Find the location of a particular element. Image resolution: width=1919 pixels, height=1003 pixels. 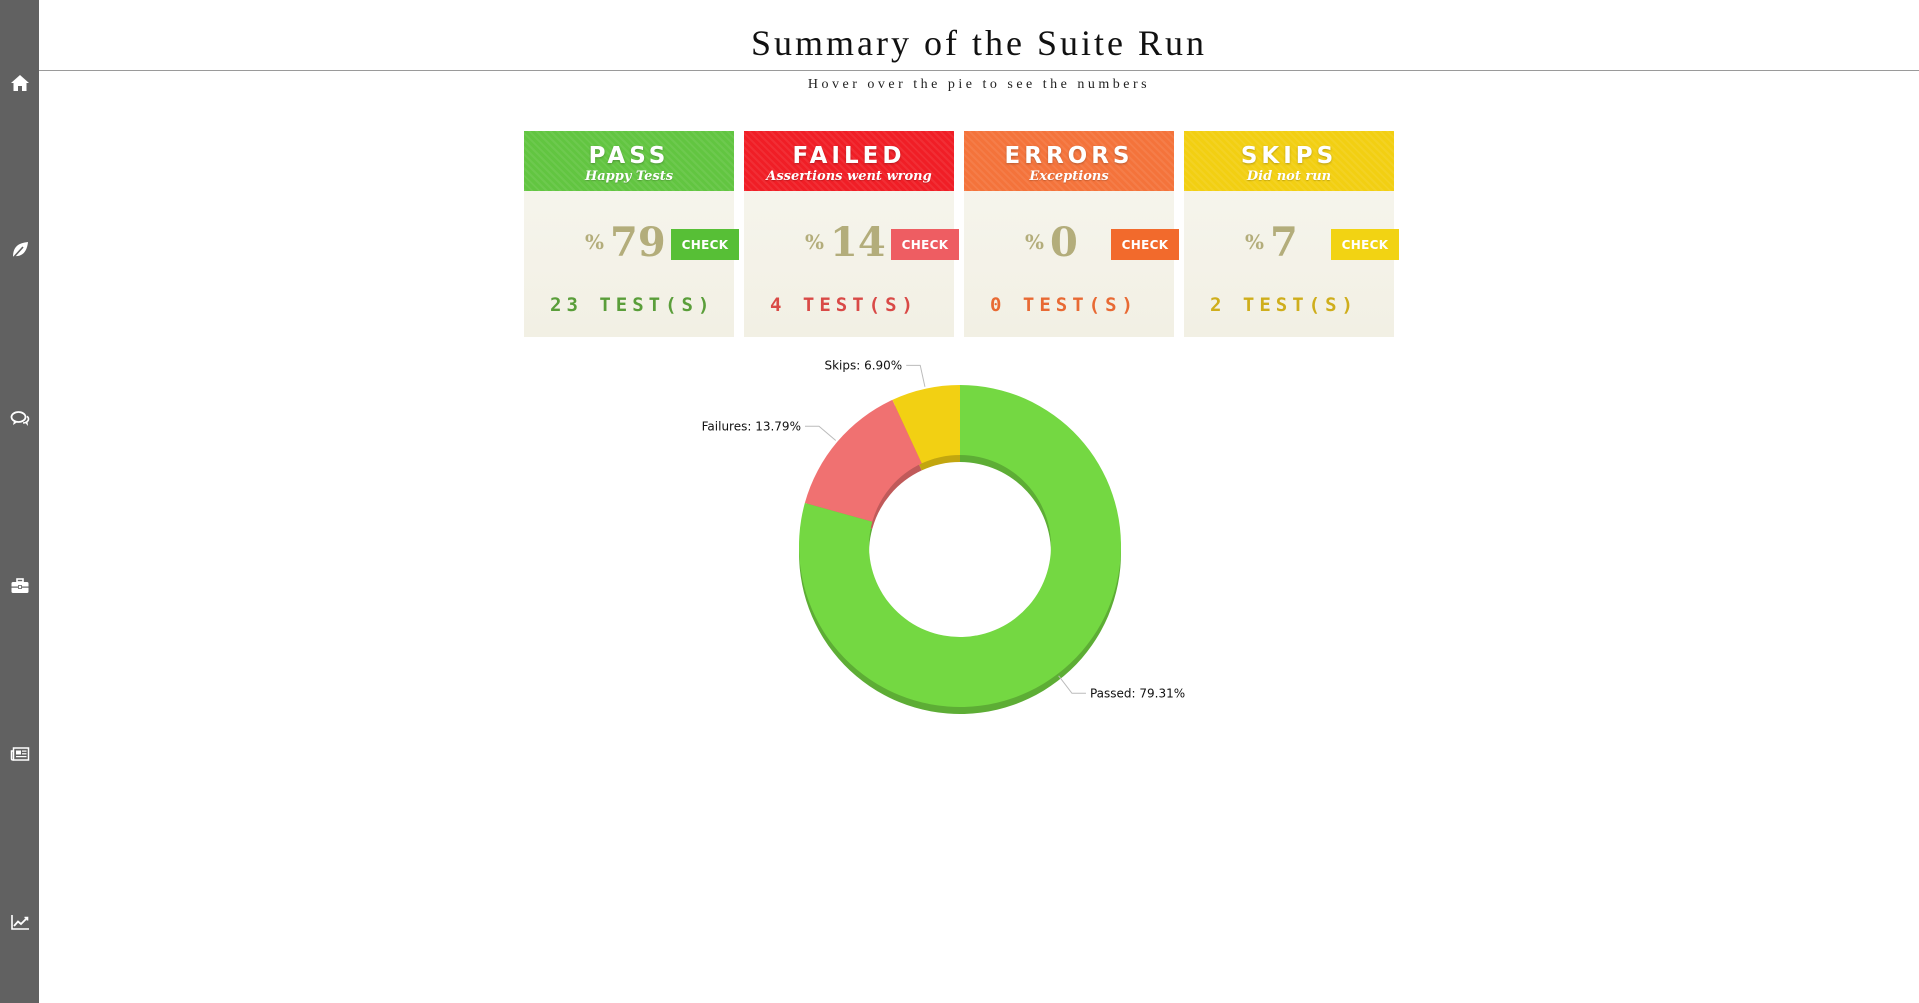

sidebar-item-home is located at coordinates (19, 83).